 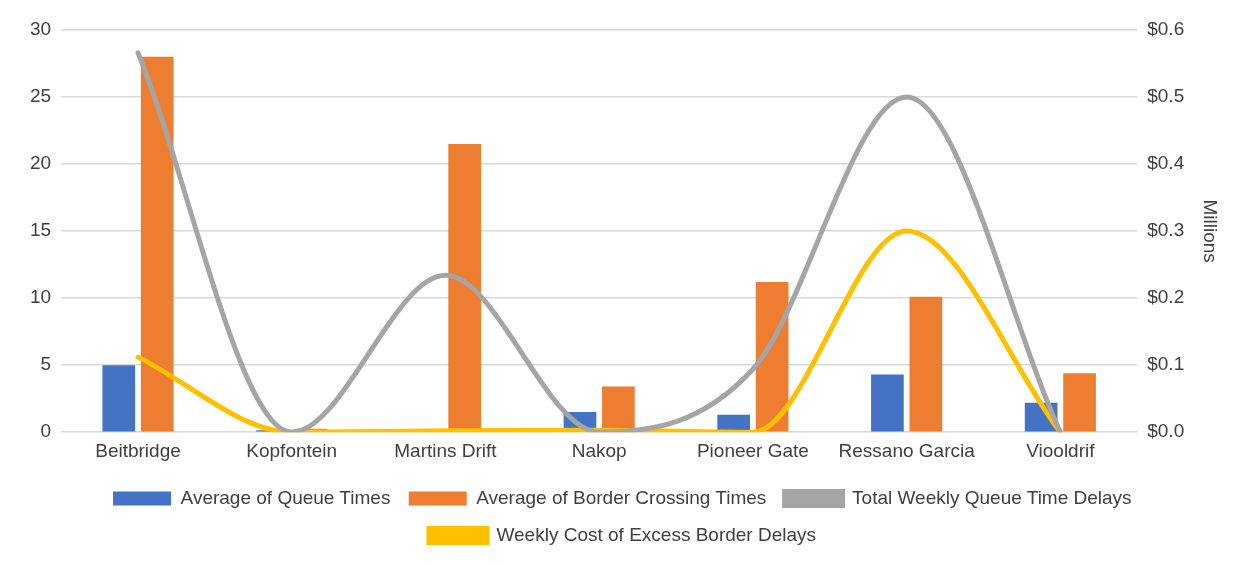 I want to click on x-tick-label: Nakop, so click(x=599, y=450).